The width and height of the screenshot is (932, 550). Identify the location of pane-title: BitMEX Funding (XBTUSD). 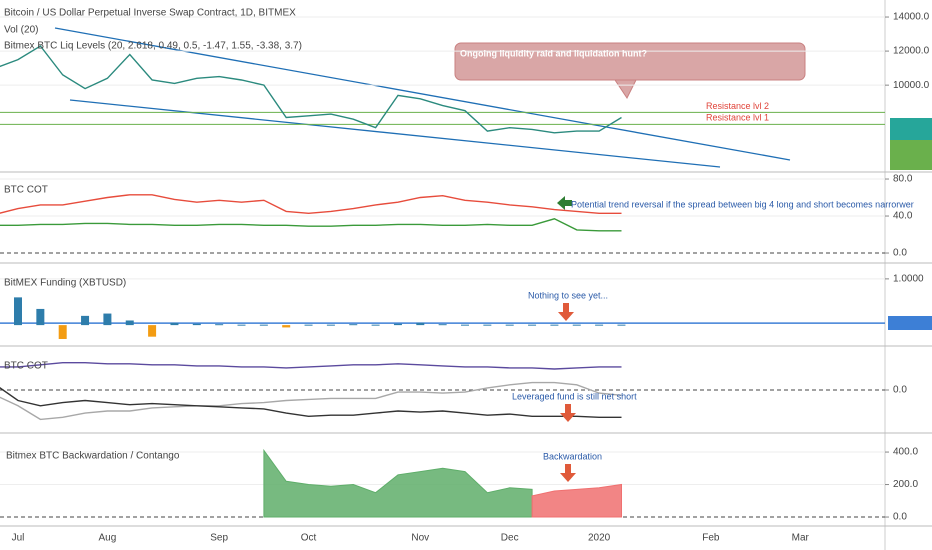
(65, 283).